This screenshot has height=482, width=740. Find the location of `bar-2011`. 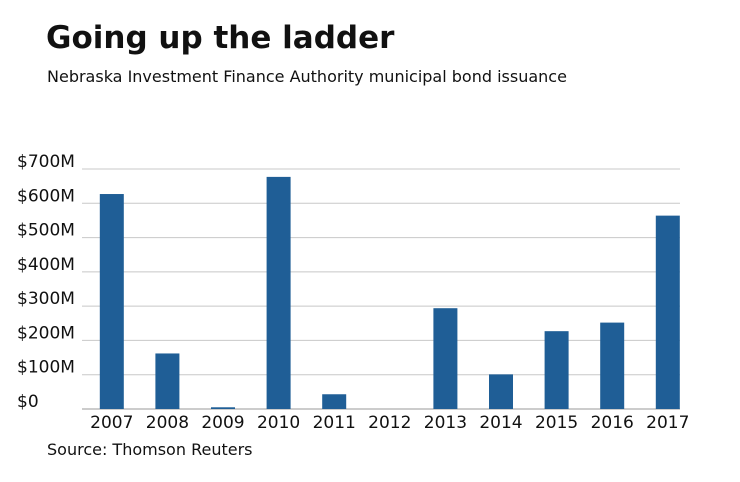

bar-2011 is located at coordinates (334, 401).